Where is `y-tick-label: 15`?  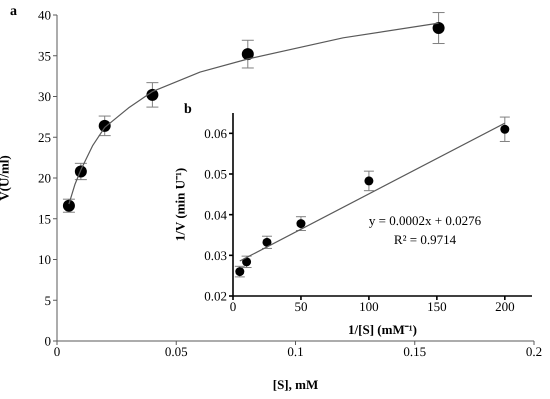
y-tick-label: 15 is located at coordinates (44, 218).